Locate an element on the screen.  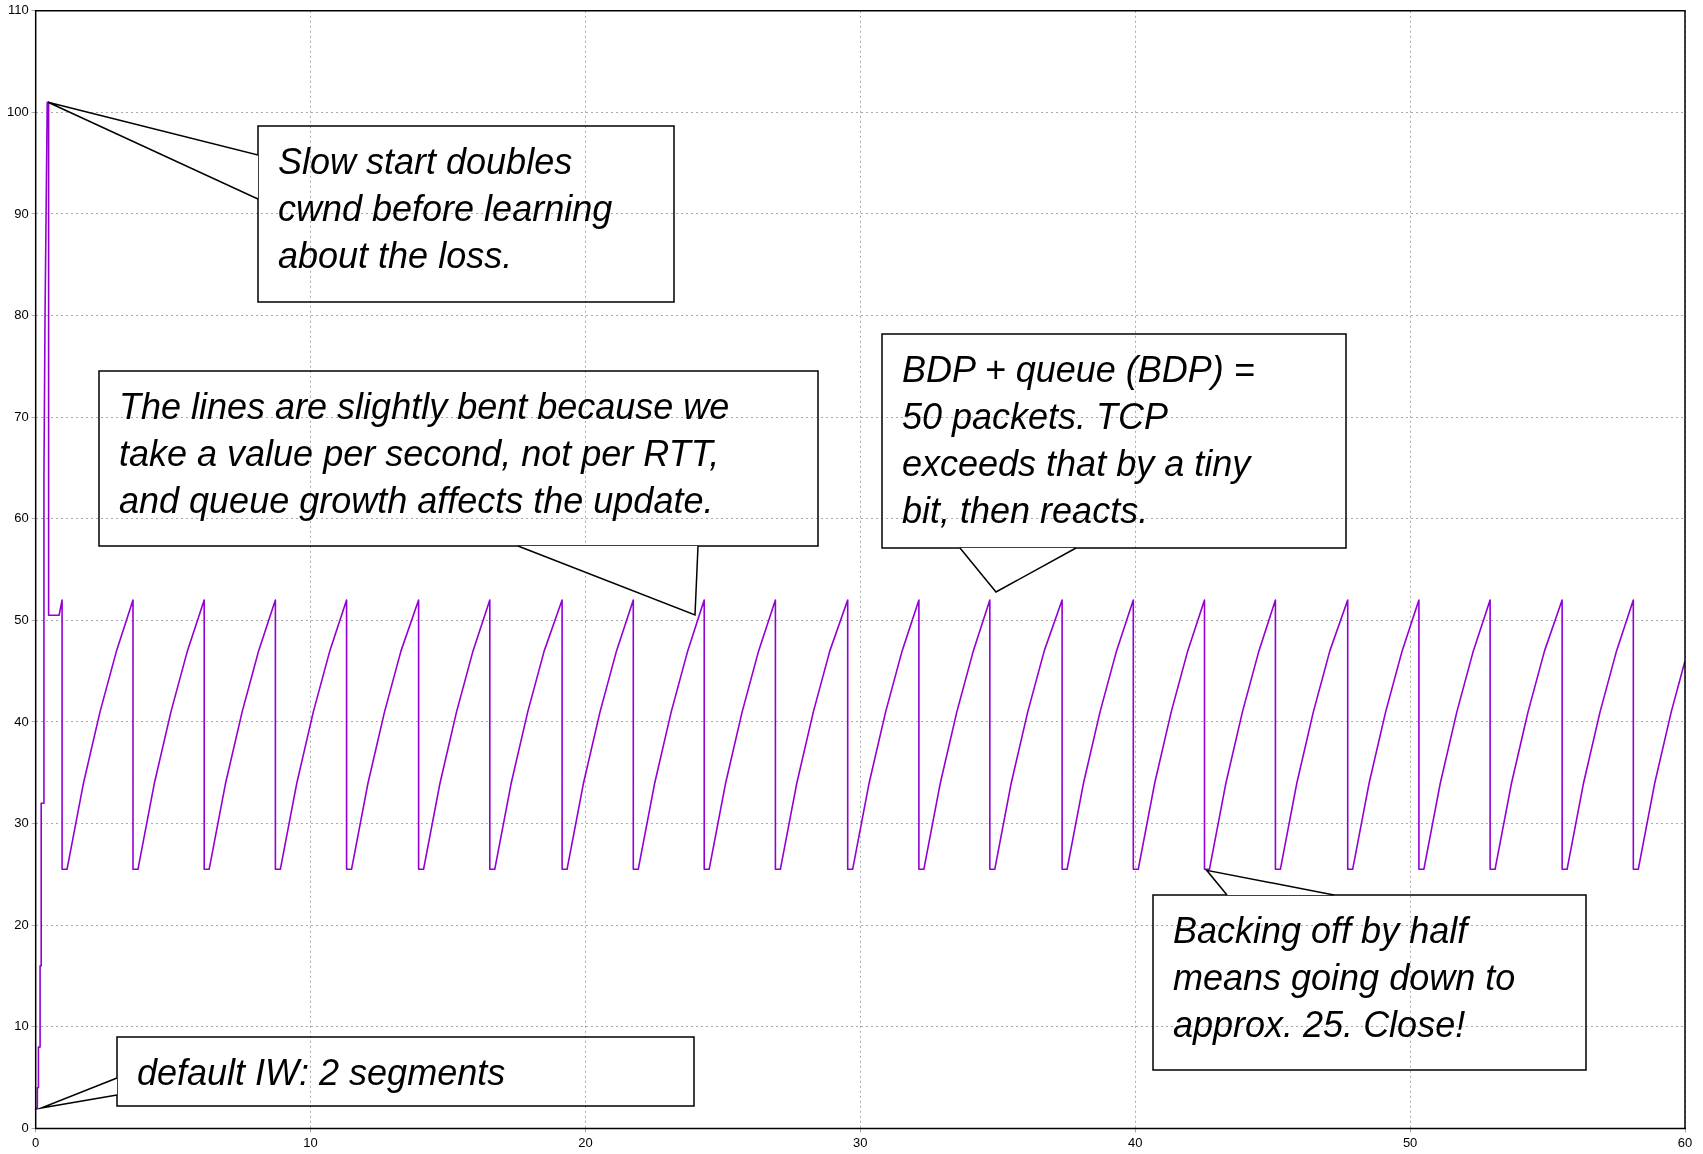
y-tick-label: 70 is located at coordinates (21, 416).